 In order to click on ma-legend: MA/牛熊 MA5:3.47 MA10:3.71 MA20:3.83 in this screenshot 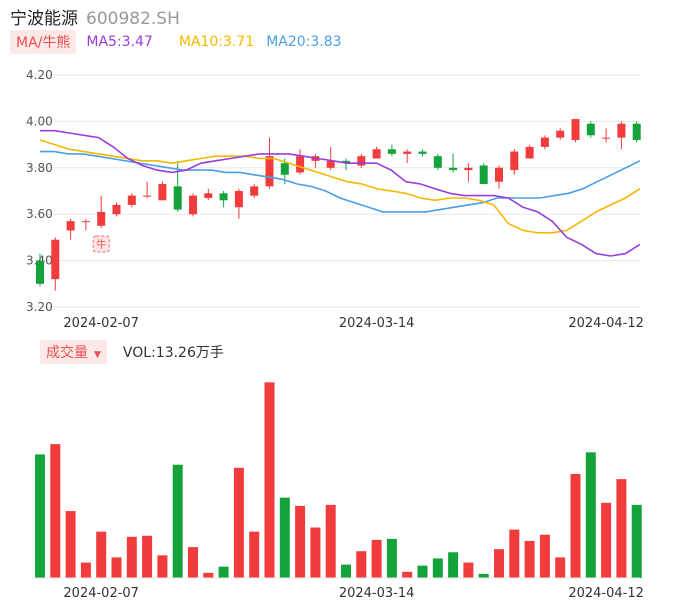, I will do `click(176, 42)`.